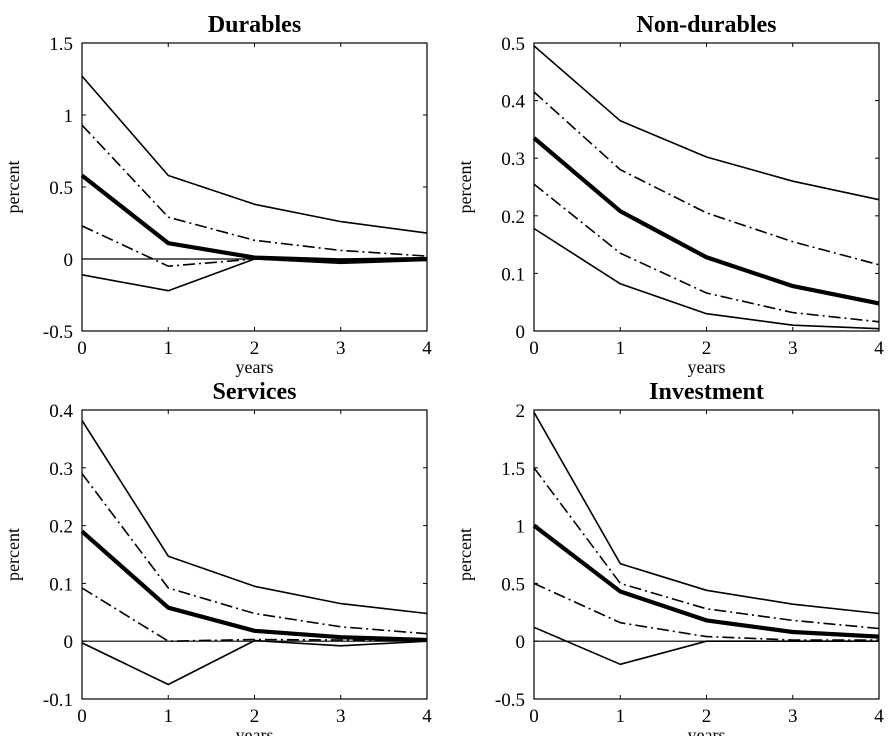 This screenshot has width=889, height=736. Describe the element at coordinates (58, 700) in the screenshot. I see `y-tick-label: -0.1` at that location.